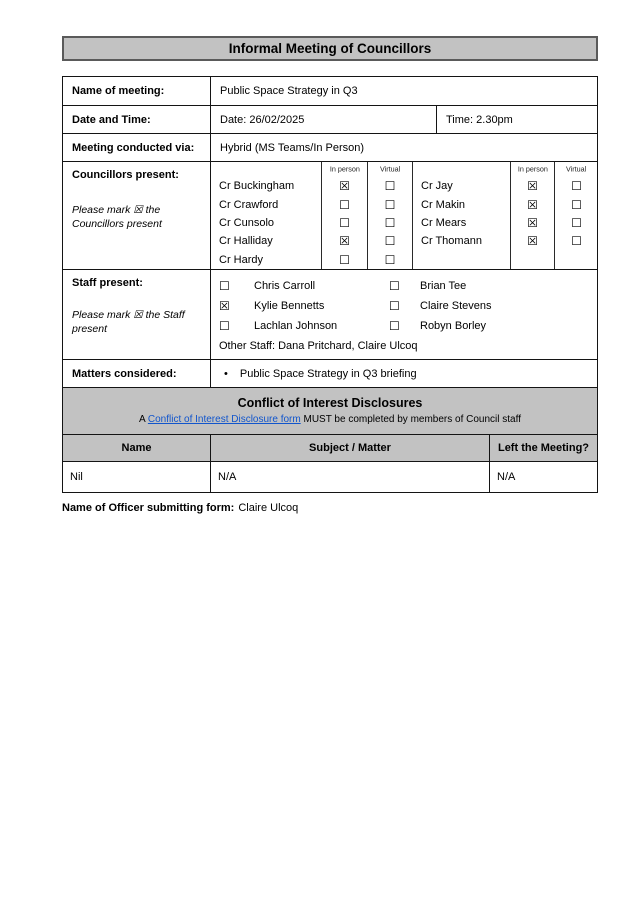 The width and height of the screenshot is (638, 912). What do you see at coordinates (543, 477) in the screenshot?
I see `conflict-row-left-meeting: N/A` at bounding box center [543, 477].